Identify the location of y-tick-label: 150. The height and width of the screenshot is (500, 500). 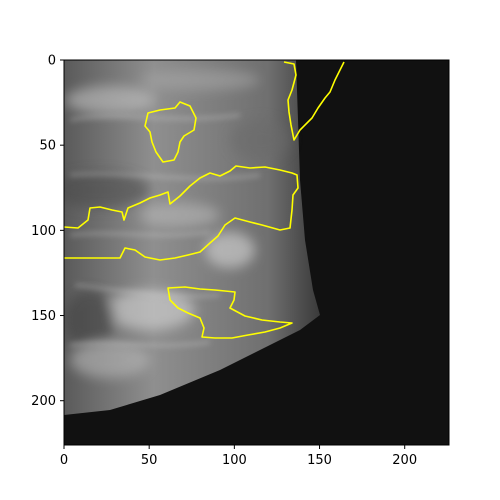
(43, 316).